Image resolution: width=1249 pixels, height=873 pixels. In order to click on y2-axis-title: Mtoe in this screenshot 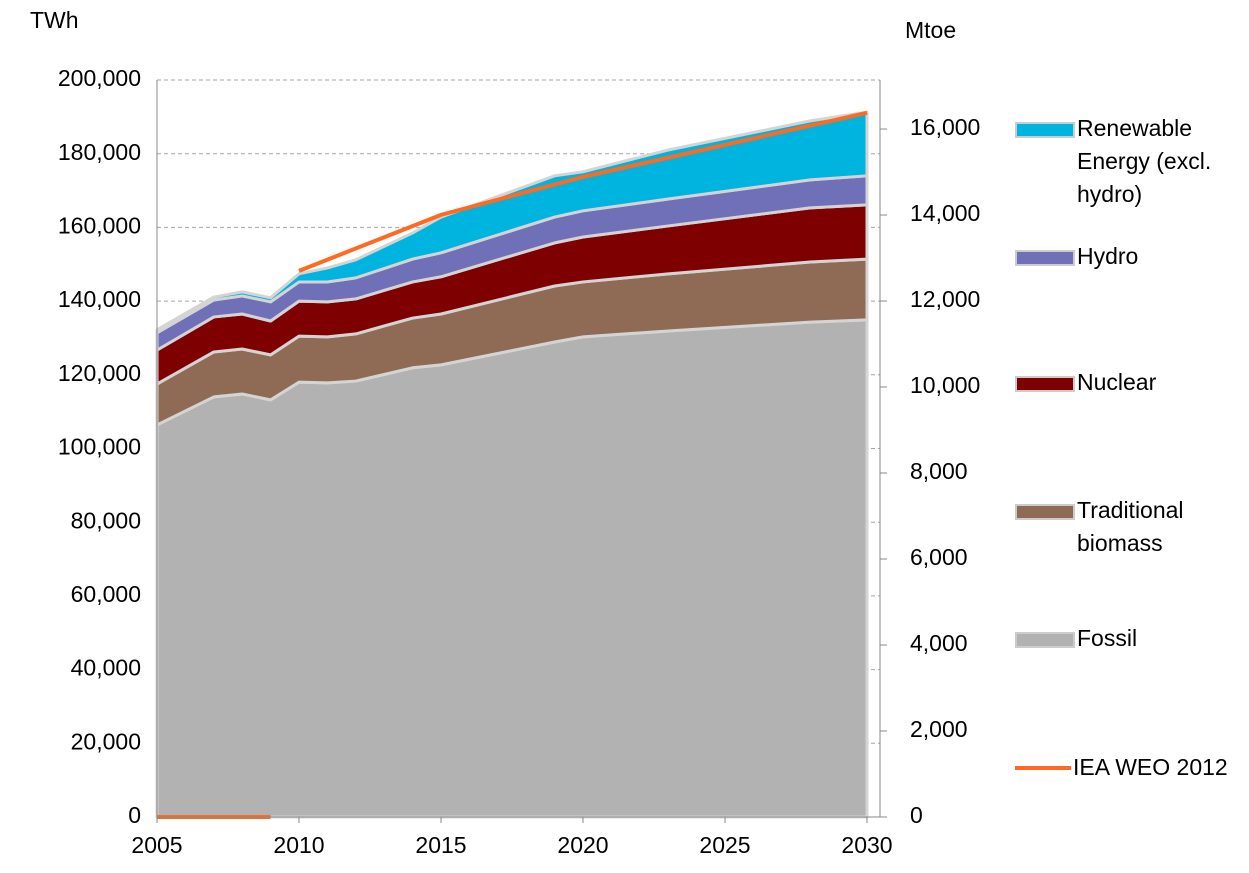, I will do `click(930, 30)`.